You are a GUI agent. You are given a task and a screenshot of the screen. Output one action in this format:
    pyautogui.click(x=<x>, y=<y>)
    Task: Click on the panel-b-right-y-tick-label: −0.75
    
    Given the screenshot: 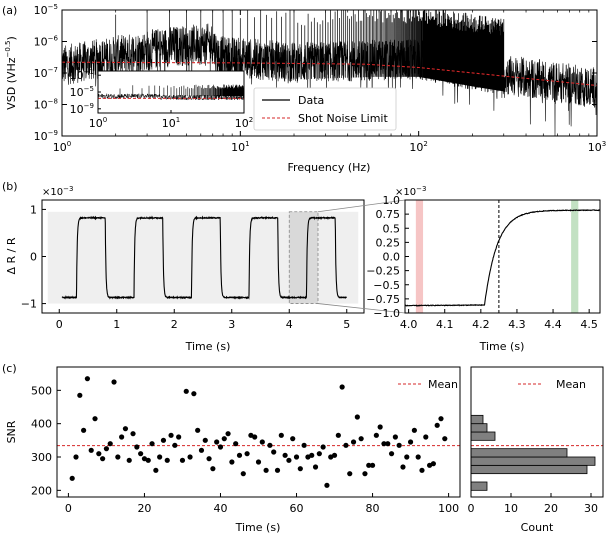 What is the action you would take?
    pyautogui.click(x=383, y=299)
    